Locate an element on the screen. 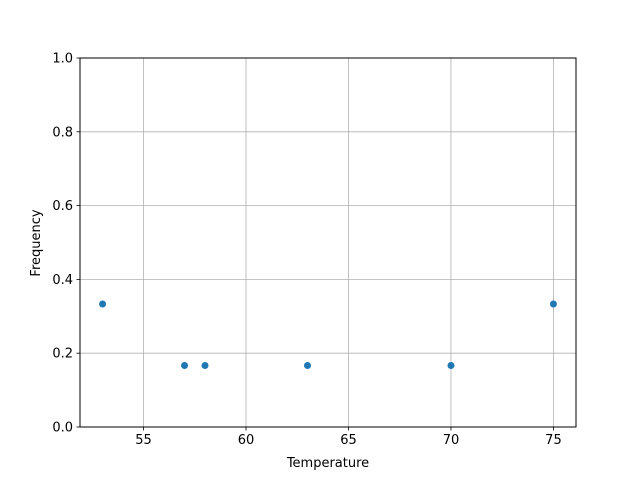 Image resolution: width=640 pixels, height=480 pixels. x-tick-label: 55 is located at coordinates (143, 440).